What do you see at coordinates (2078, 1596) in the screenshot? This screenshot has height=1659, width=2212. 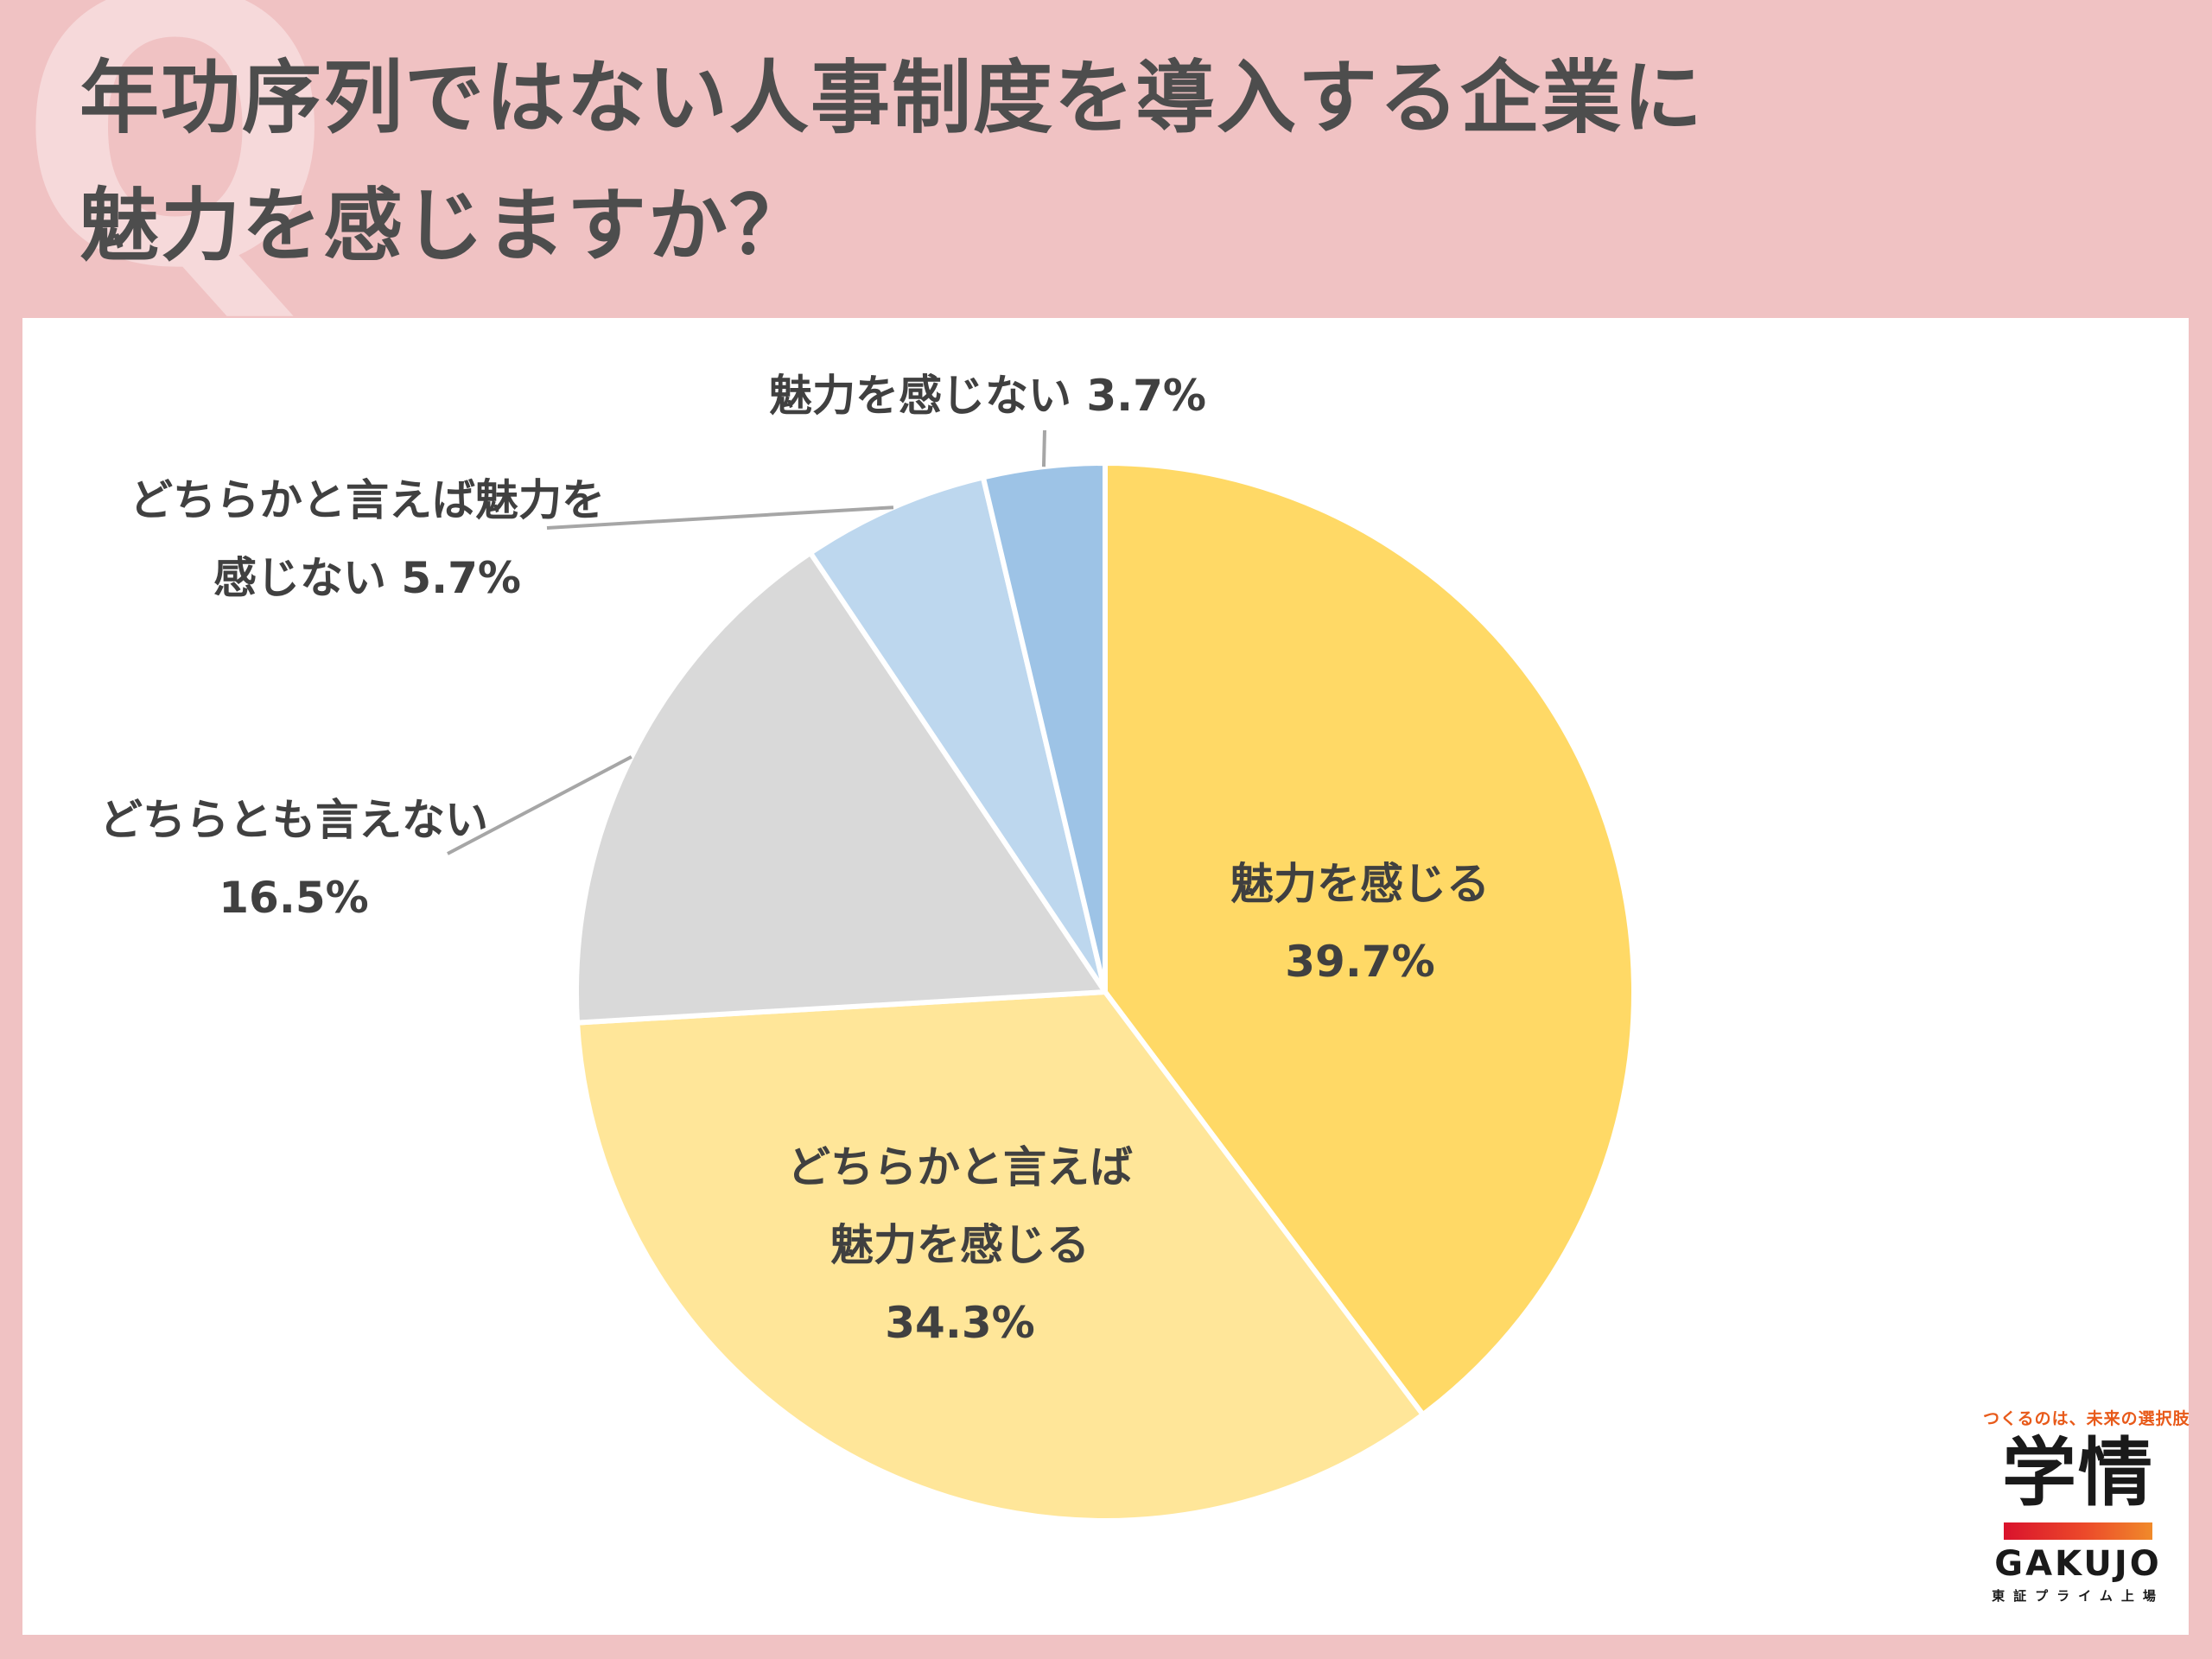 I see `logo-sub: 東証プライム上場` at bounding box center [2078, 1596].